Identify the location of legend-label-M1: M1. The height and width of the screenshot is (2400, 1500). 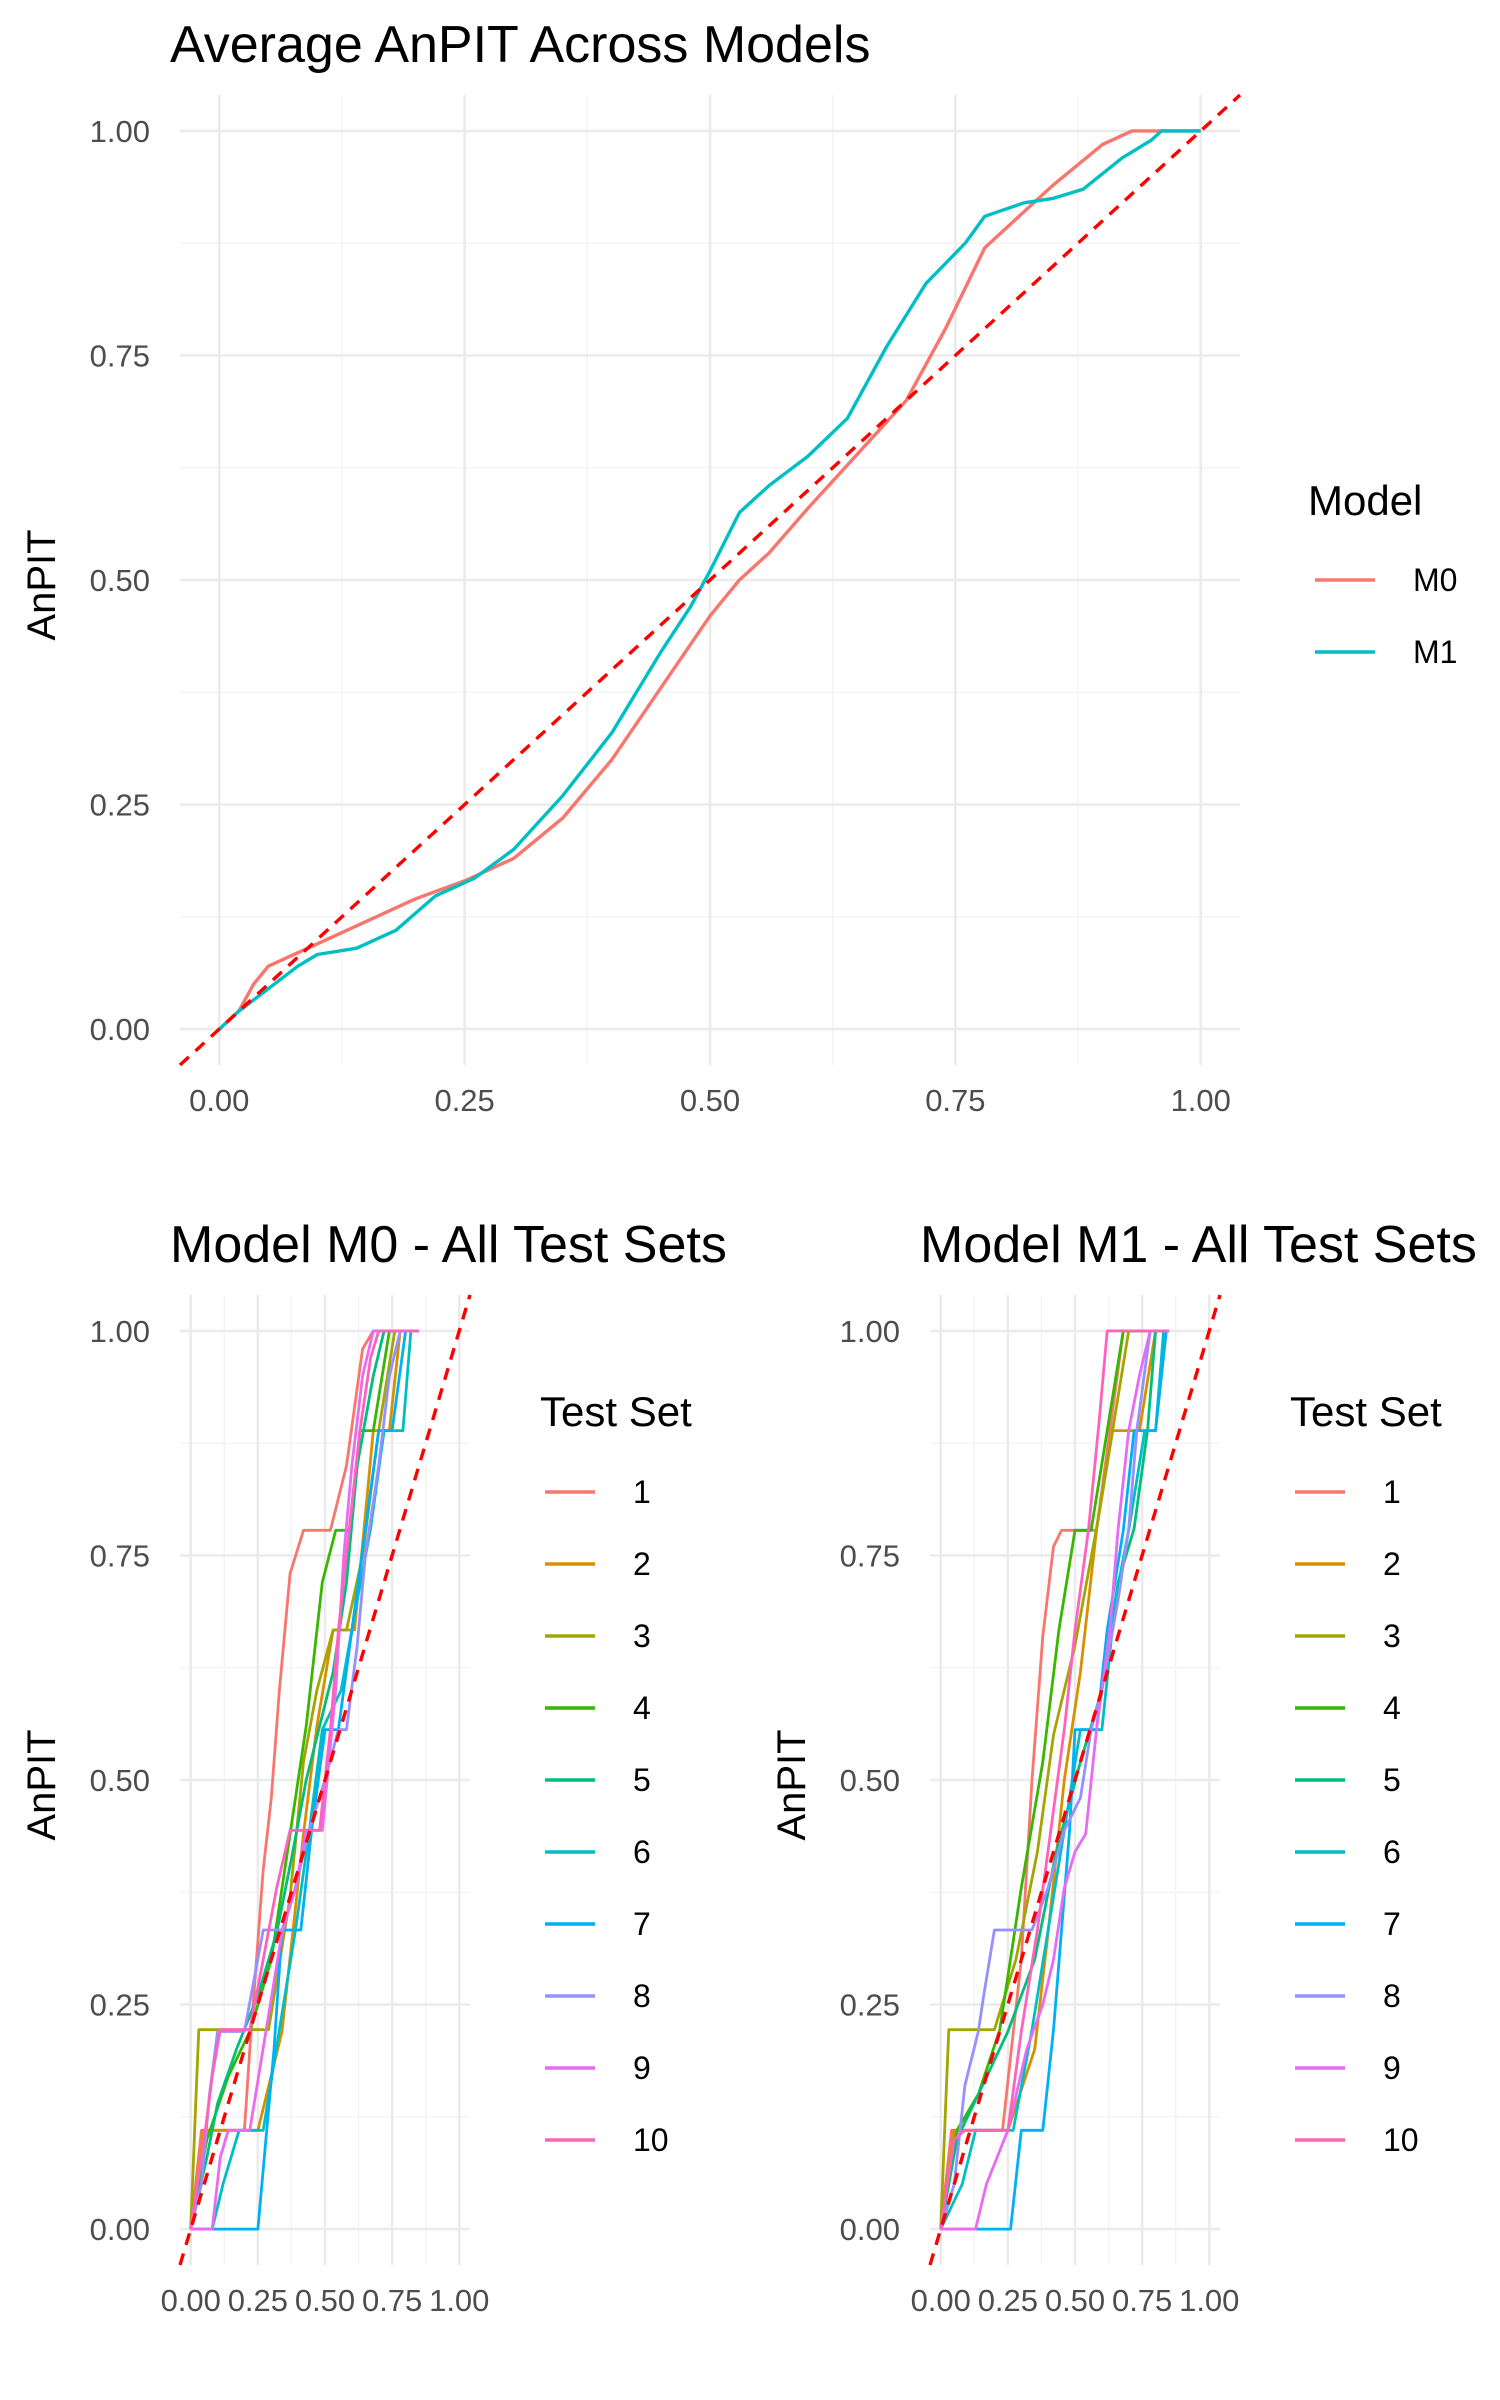
(1435, 652).